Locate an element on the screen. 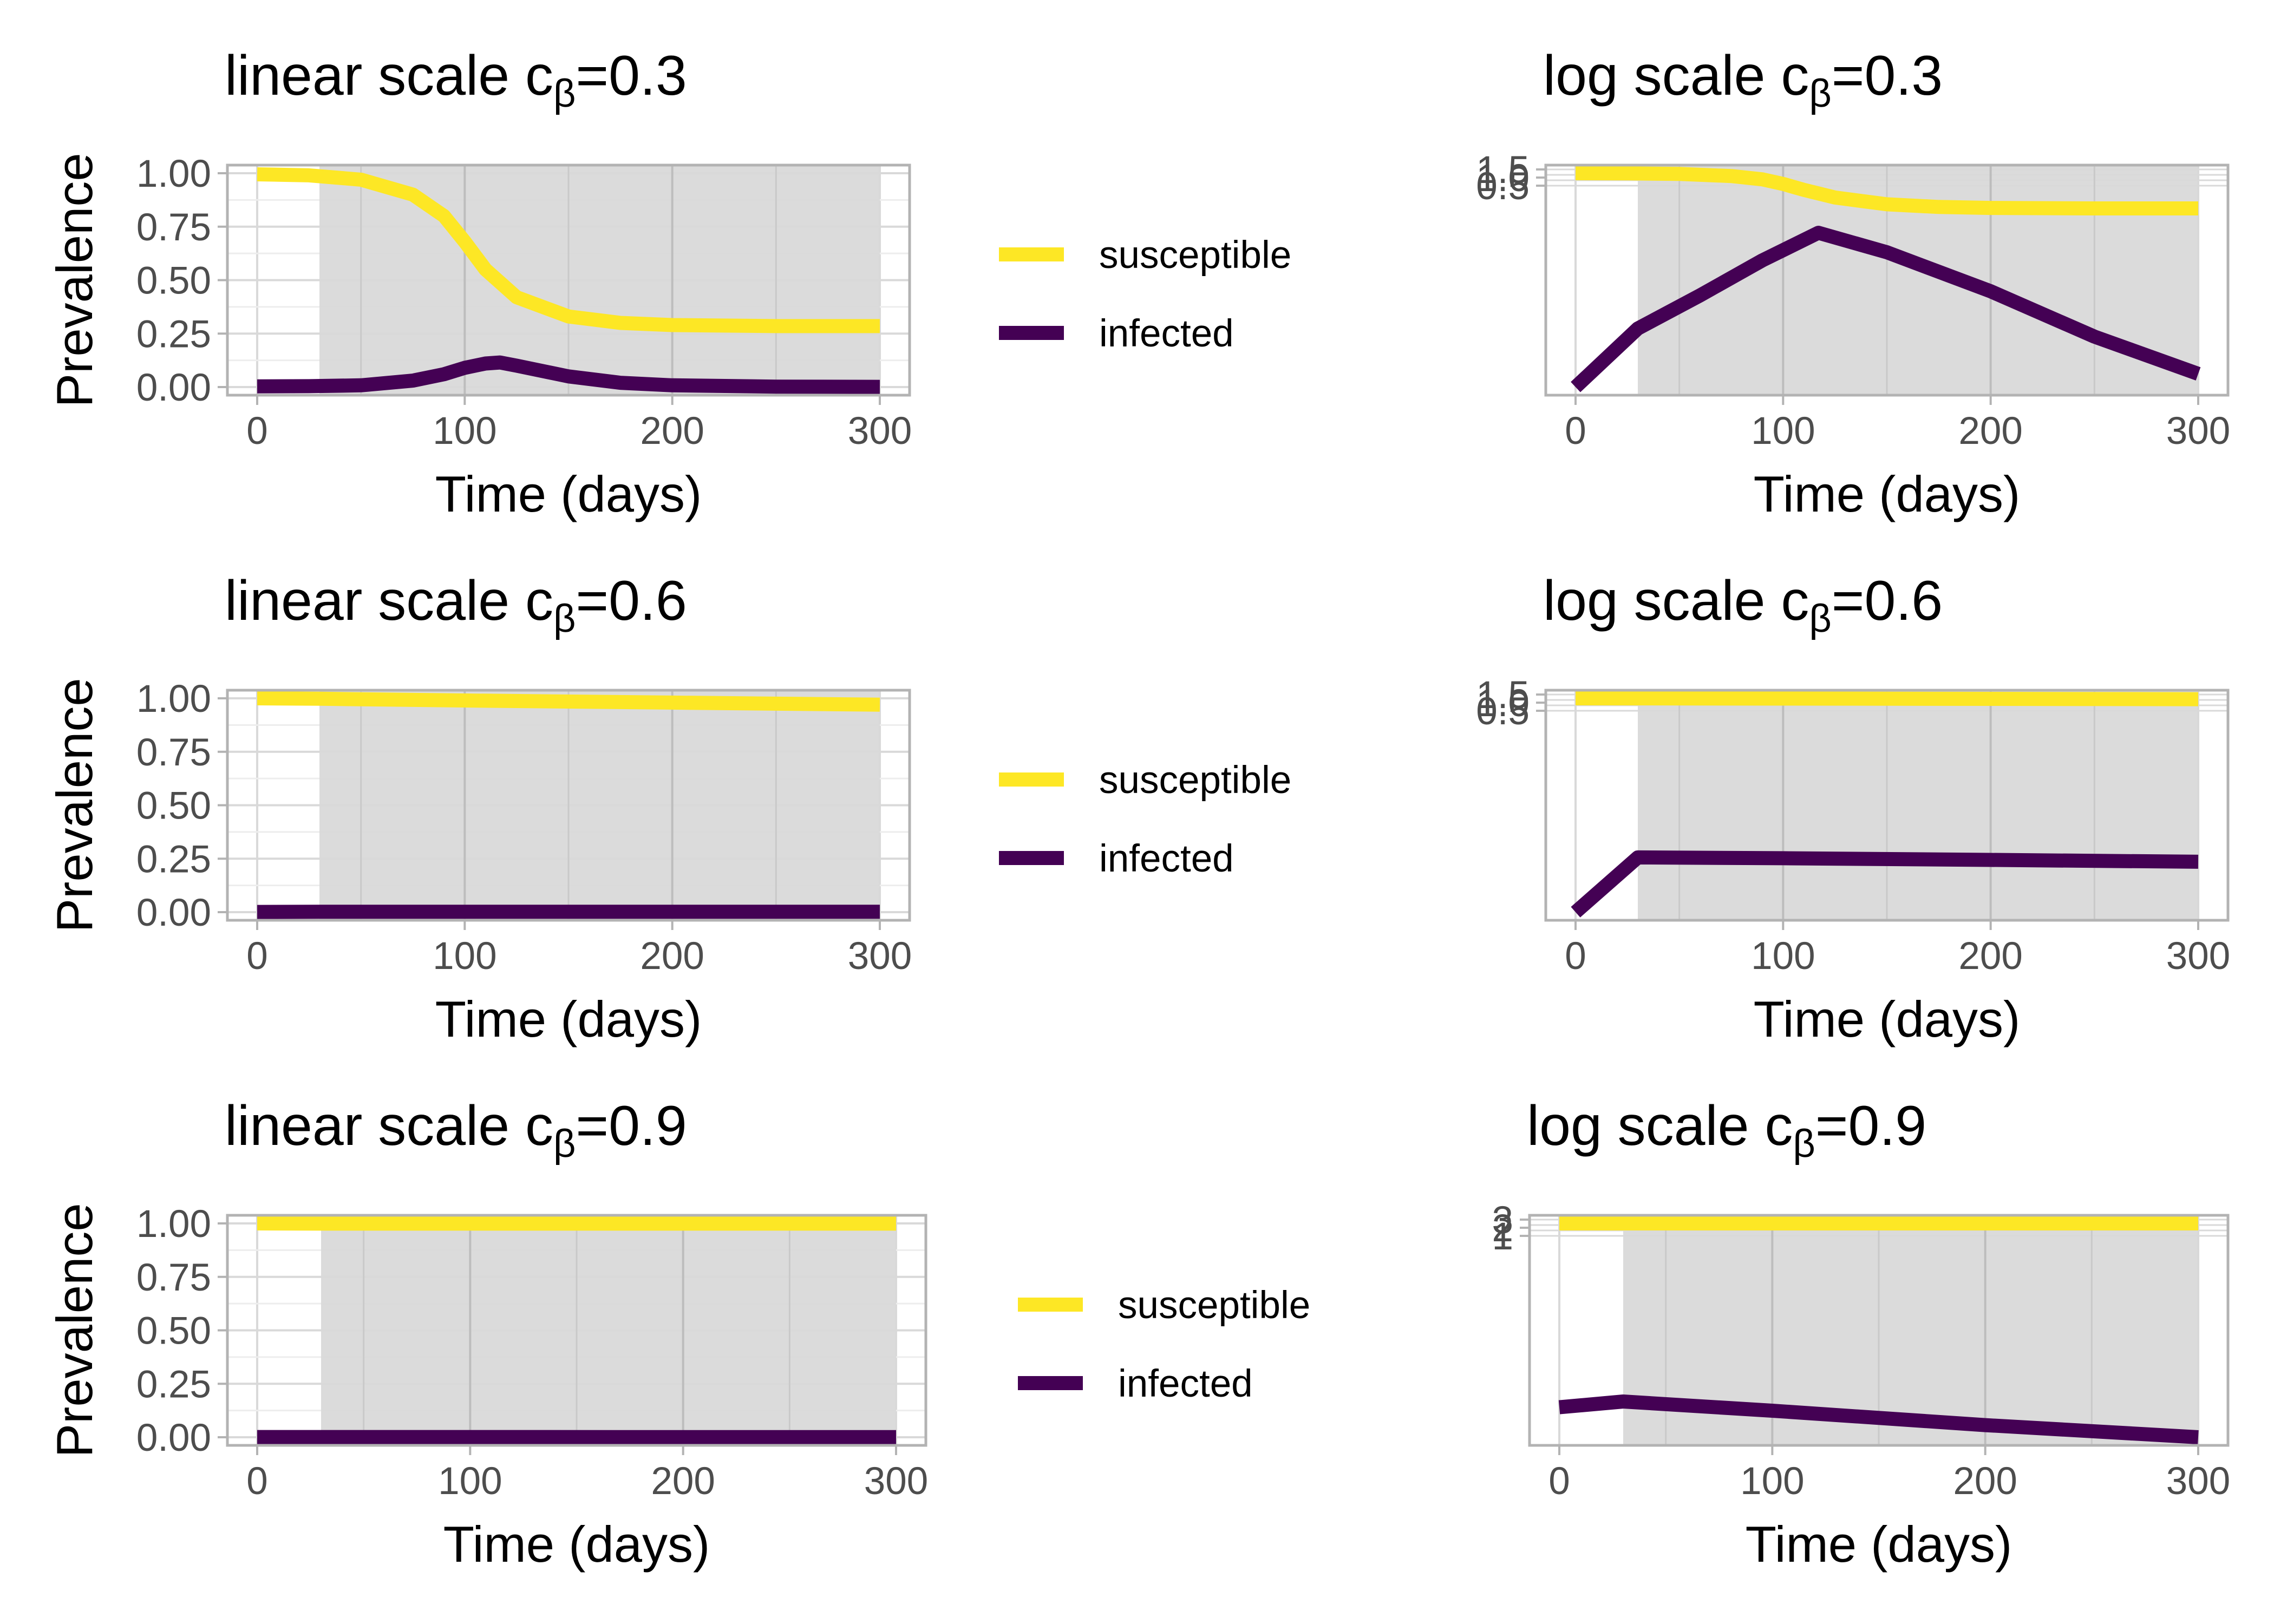 The image size is (2274, 1624). panel-title: log scale cβ=0.6 is located at coordinates (1743, 604).